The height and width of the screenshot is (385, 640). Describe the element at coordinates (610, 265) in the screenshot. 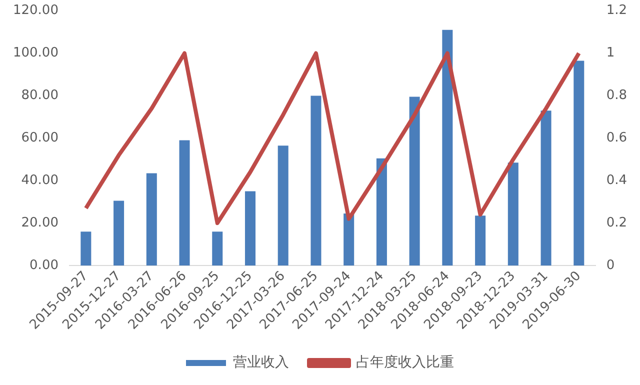

I see `y2-tick-label: 0` at that location.